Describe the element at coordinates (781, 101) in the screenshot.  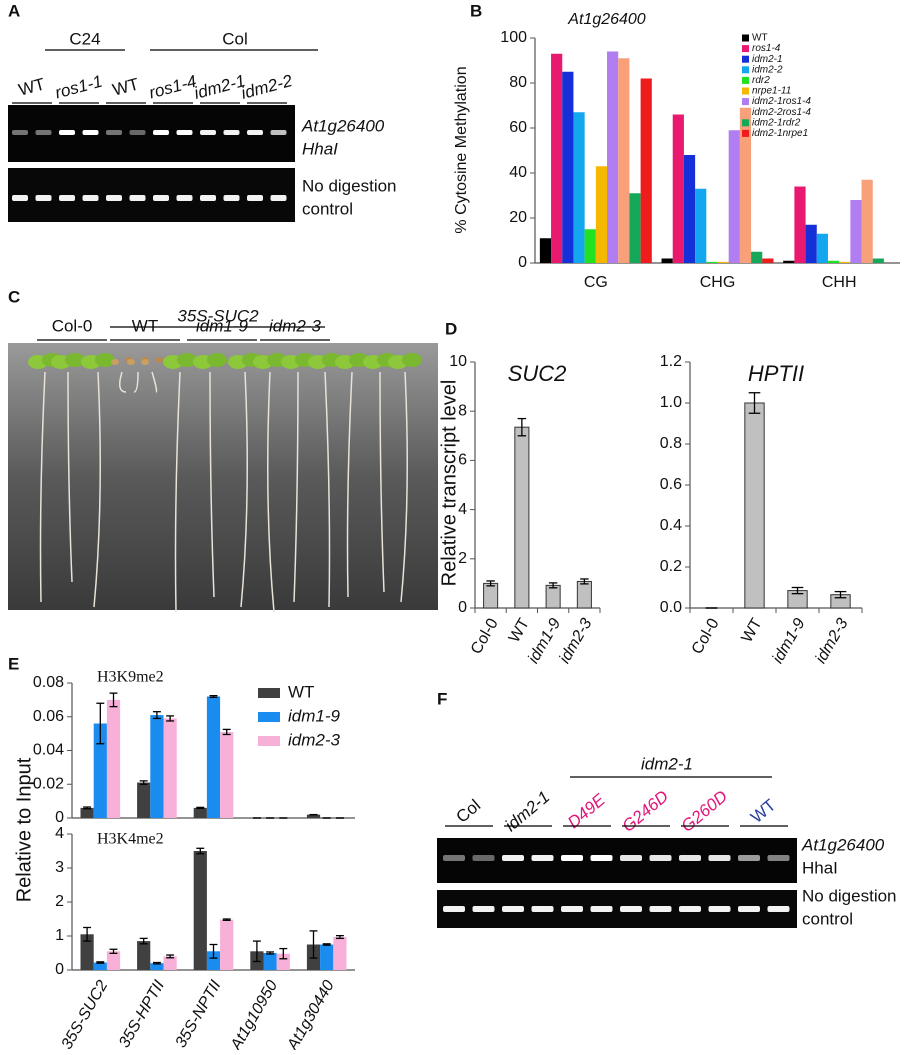
I see `legend-label: idm2-1ros1-4` at that location.